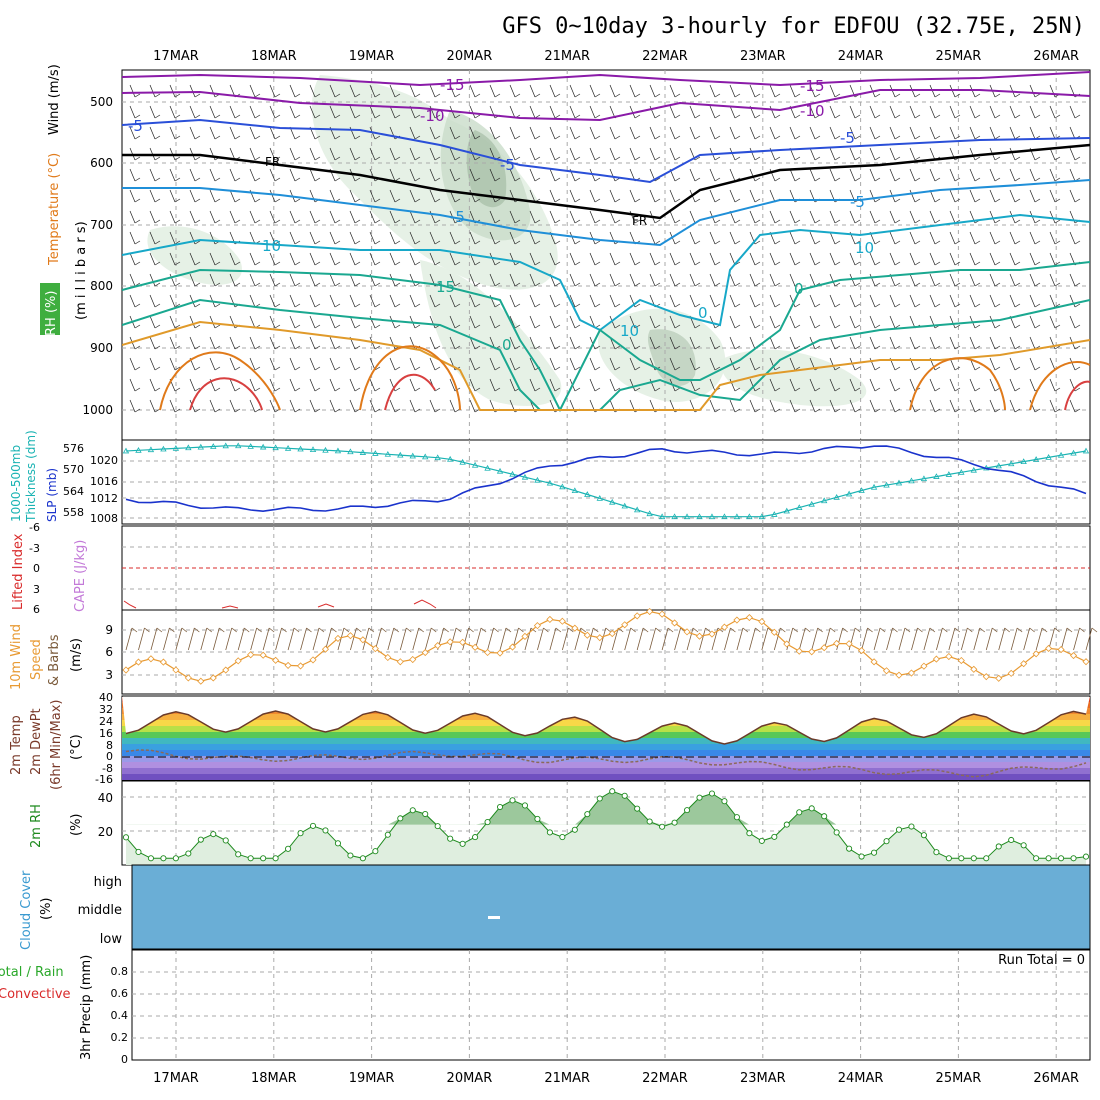 The image size is (1100, 1100). I want to click on run-total: Run Total = 0, so click(1041, 960).